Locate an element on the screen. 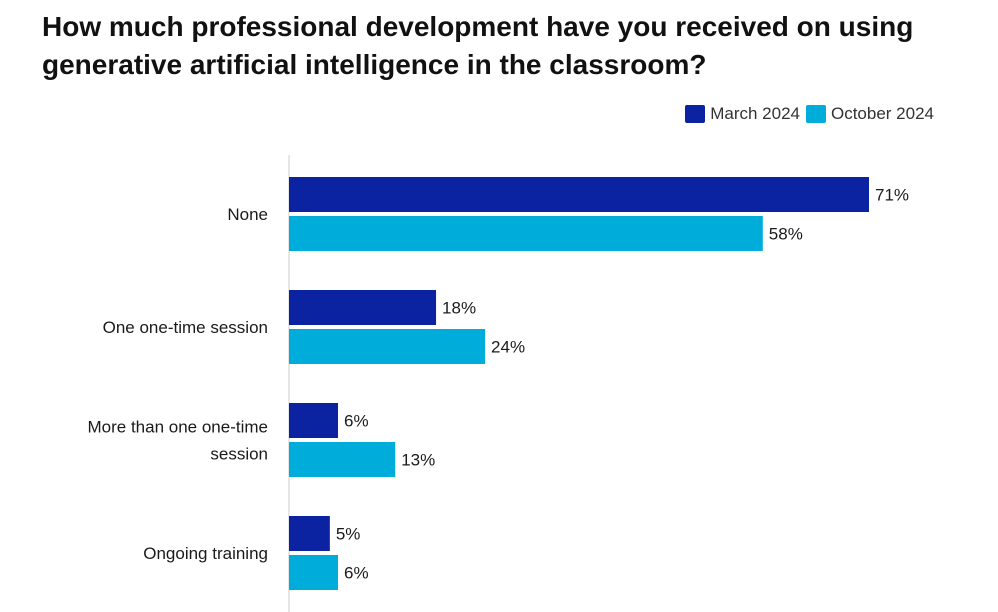 Image resolution: width=998 pixels, height=612 pixels. data-label: 58% is located at coordinates (786, 234).